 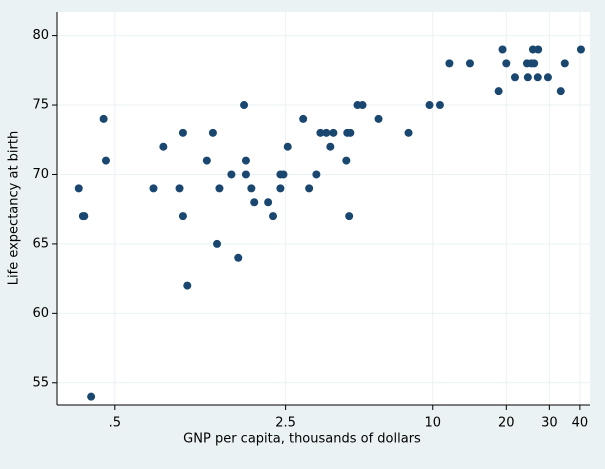 What do you see at coordinates (40, 243) in the screenshot?
I see `y-tick-label: 65` at bounding box center [40, 243].